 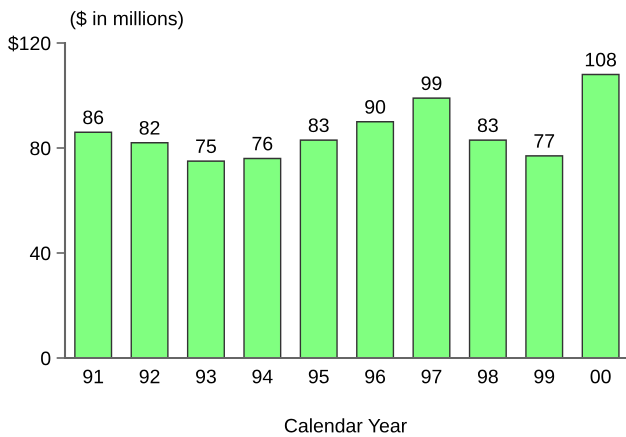 I want to click on data-label: 82, so click(x=150, y=127).